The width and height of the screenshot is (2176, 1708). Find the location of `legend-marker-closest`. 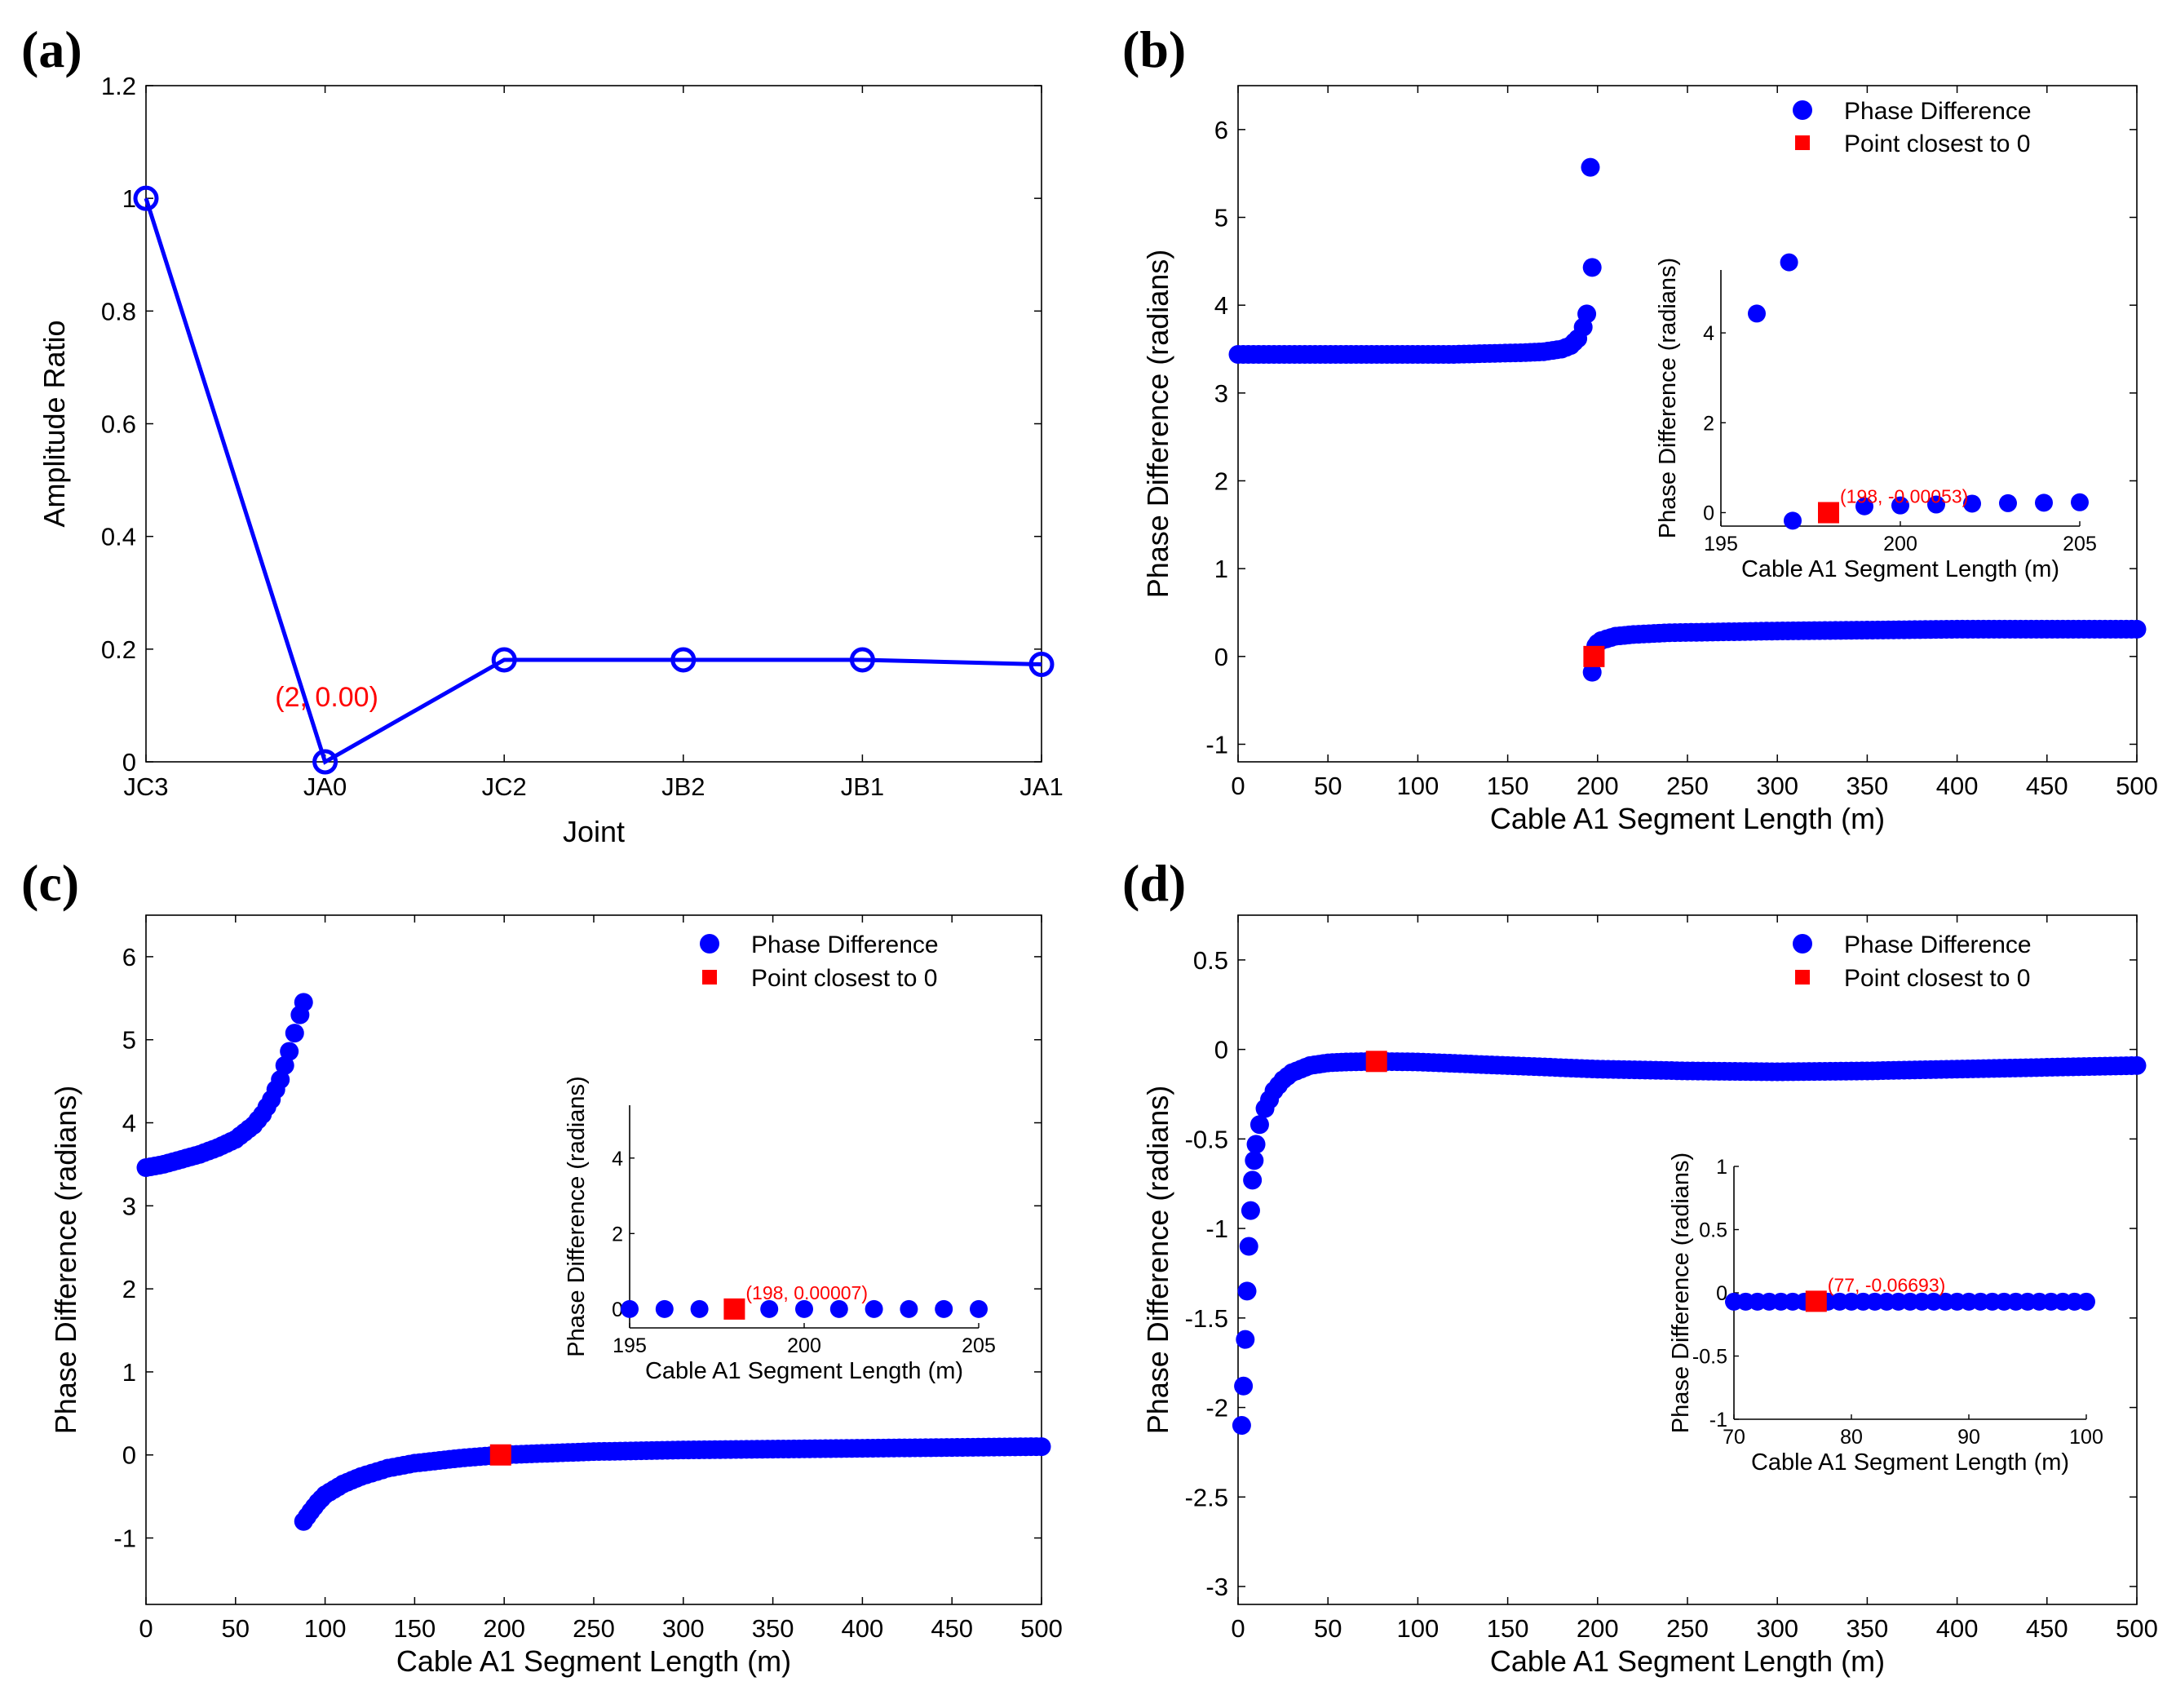

legend-marker-closest is located at coordinates (1802, 142).